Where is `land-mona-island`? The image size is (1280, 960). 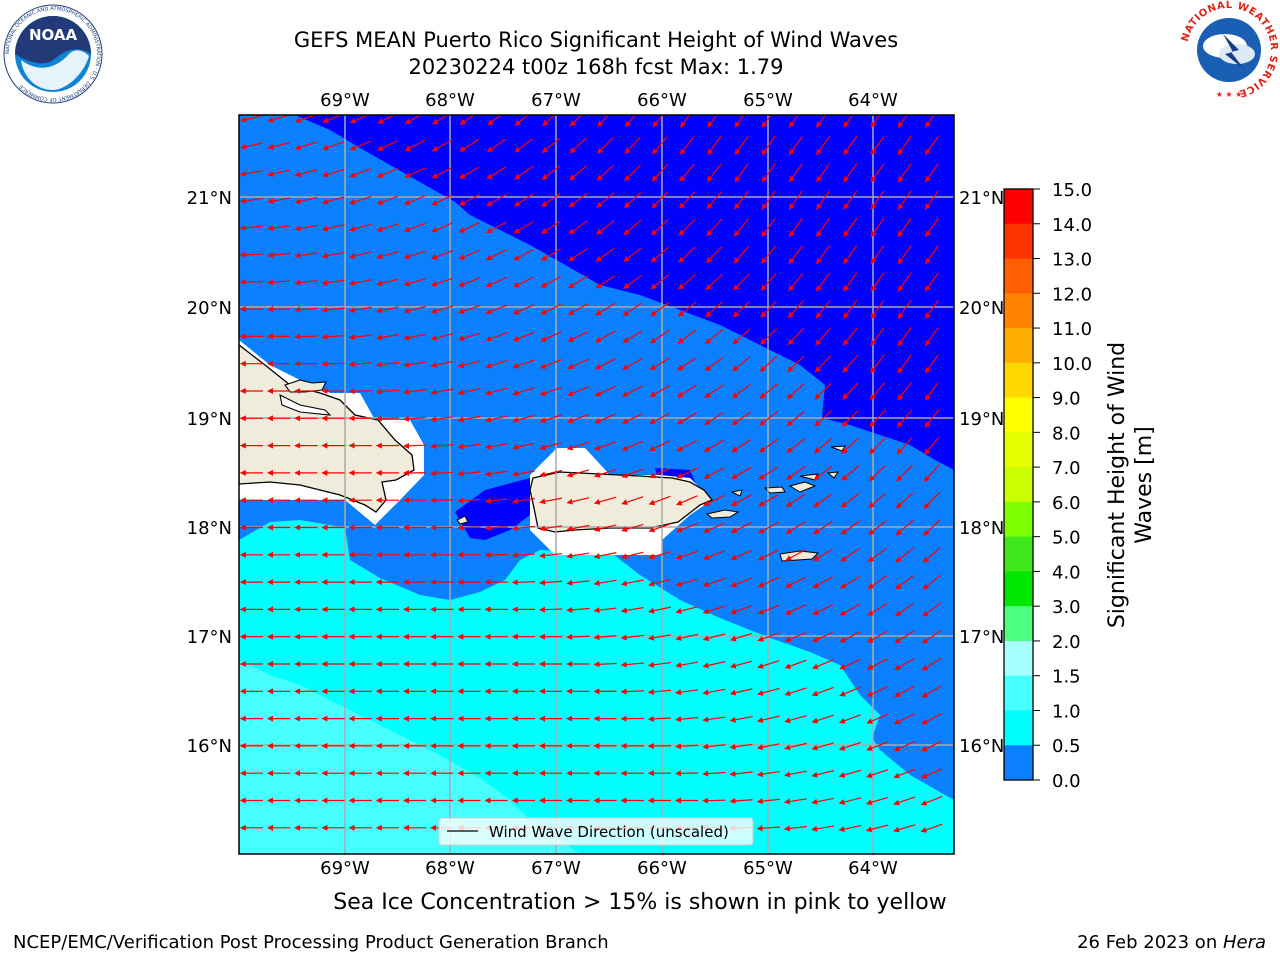
land-mona-island is located at coordinates (462, 520).